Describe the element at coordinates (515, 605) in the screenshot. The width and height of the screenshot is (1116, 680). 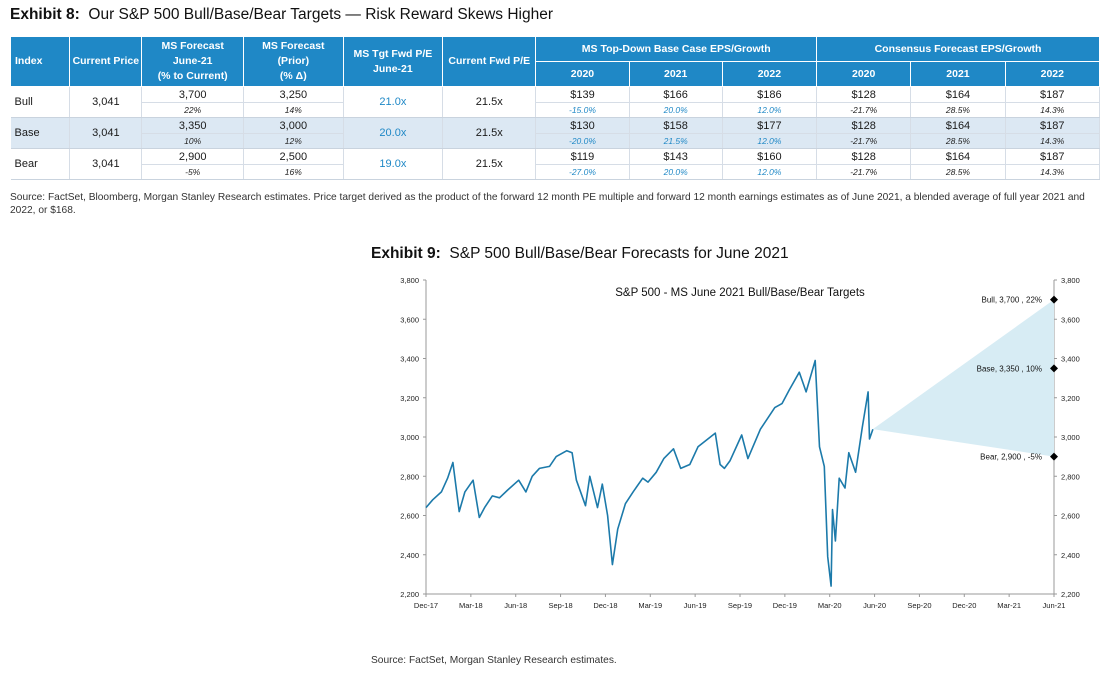
I see `x-tick-label: Jun-18` at that location.